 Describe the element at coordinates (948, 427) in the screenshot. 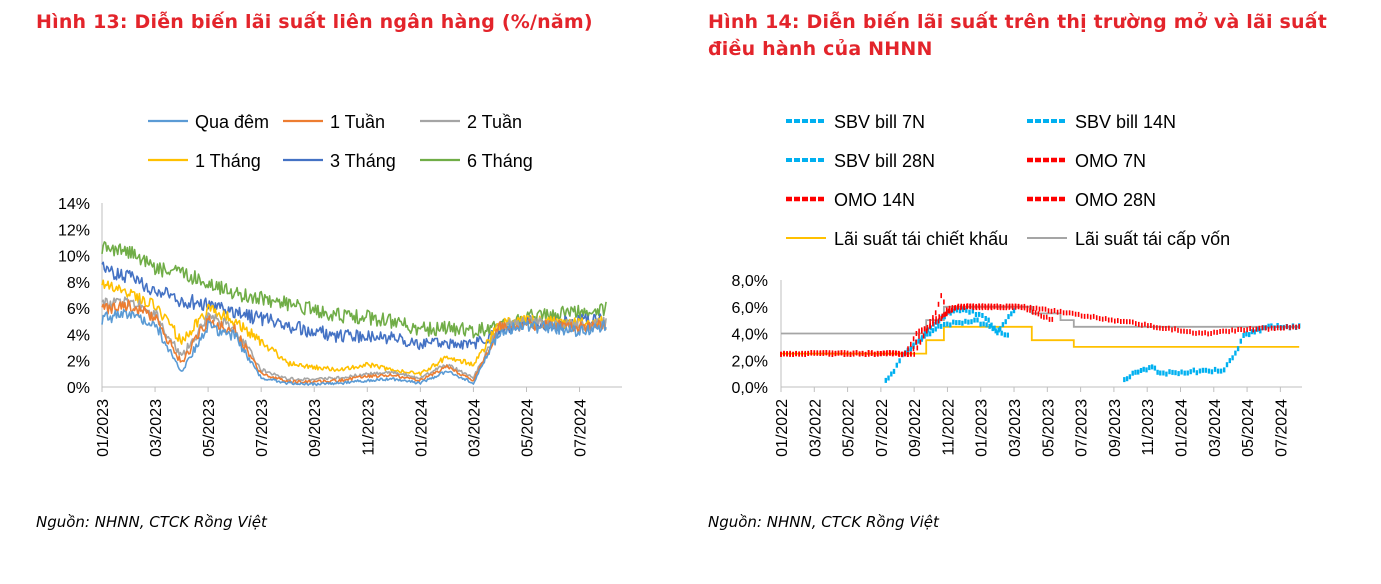

I see `x-tick-label: 11/2022` at that location.